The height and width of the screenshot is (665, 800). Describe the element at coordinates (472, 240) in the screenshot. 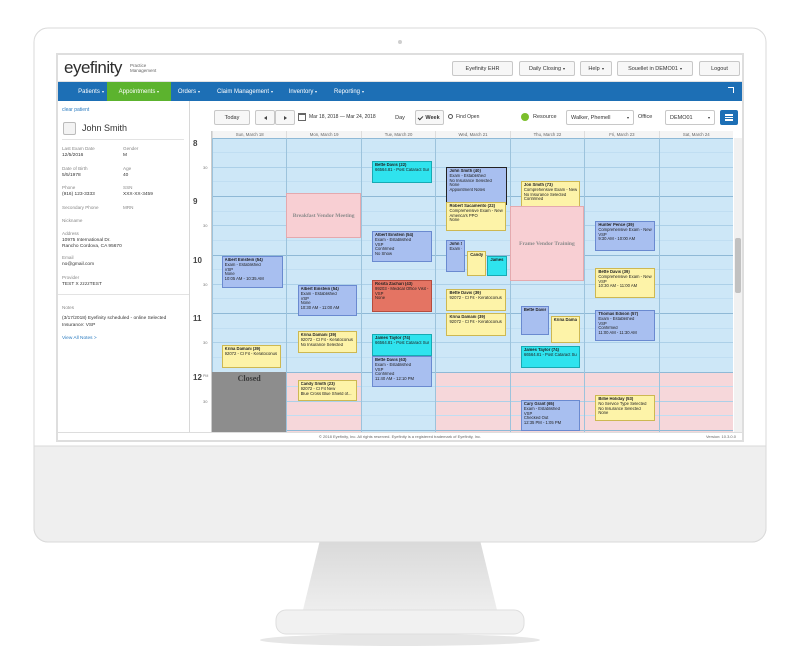

I see `grid-line` at that location.